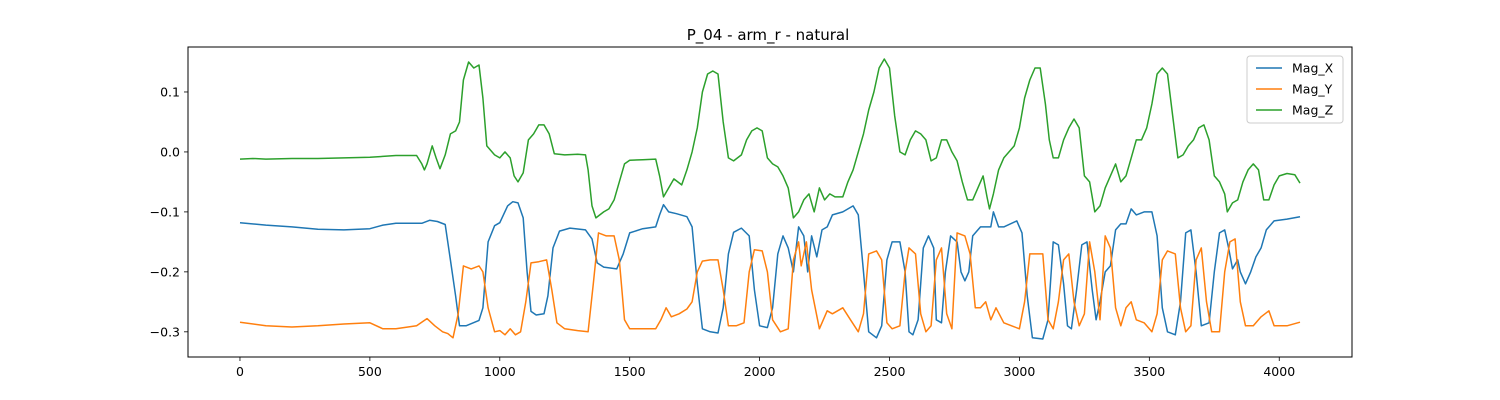 The height and width of the screenshot is (400, 1500). Describe the element at coordinates (1279, 371) in the screenshot. I see `x-tick-label: 4000` at that location.